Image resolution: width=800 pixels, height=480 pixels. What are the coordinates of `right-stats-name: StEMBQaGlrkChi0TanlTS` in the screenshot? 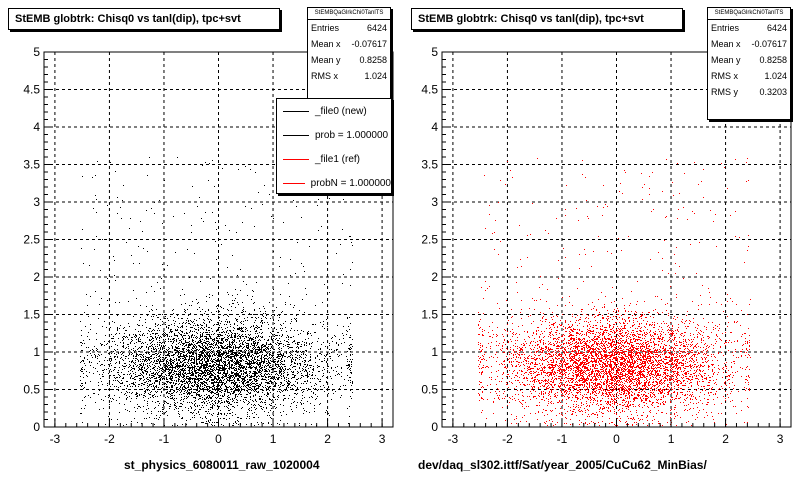 It's located at (749, 14).